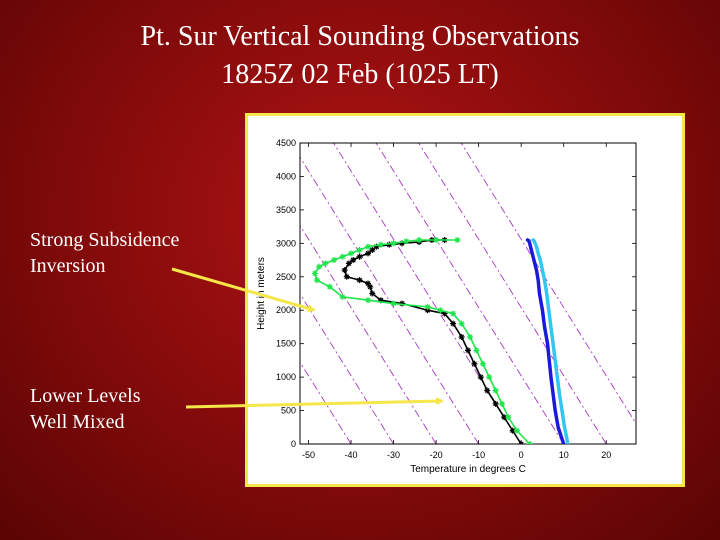 This screenshot has height=540, width=720. What do you see at coordinates (564, 455) in the screenshot?
I see `x-tick-label-6: 10` at bounding box center [564, 455].